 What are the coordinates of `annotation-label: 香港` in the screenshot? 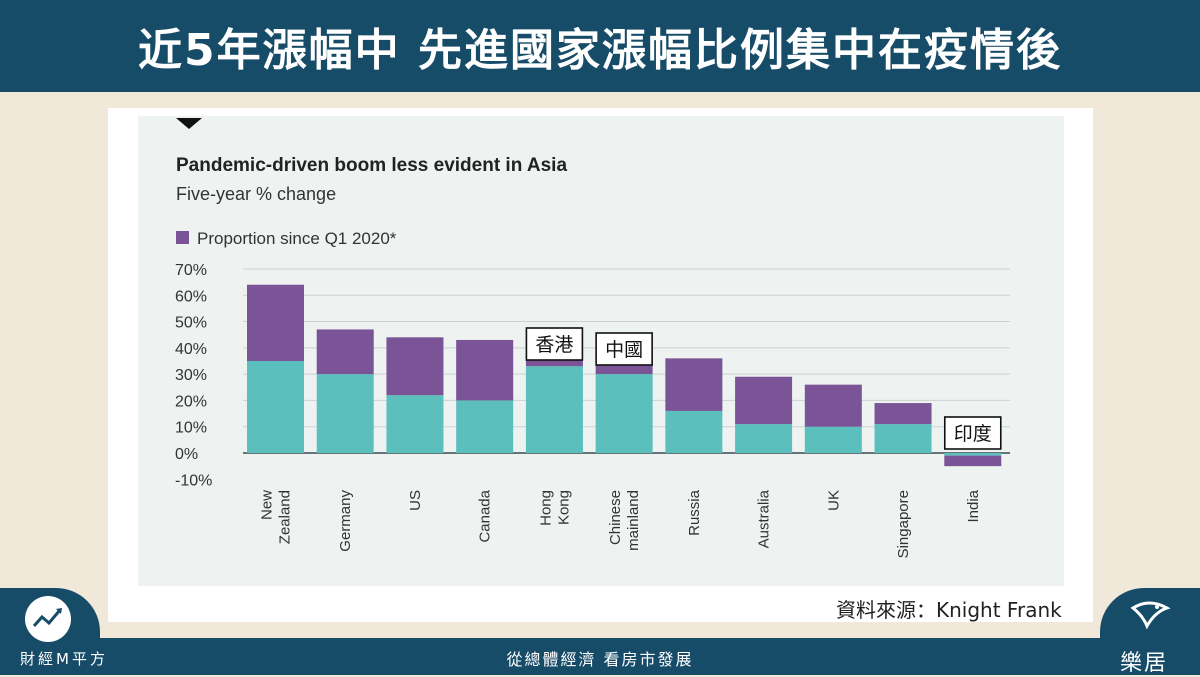 It's located at (554, 345).